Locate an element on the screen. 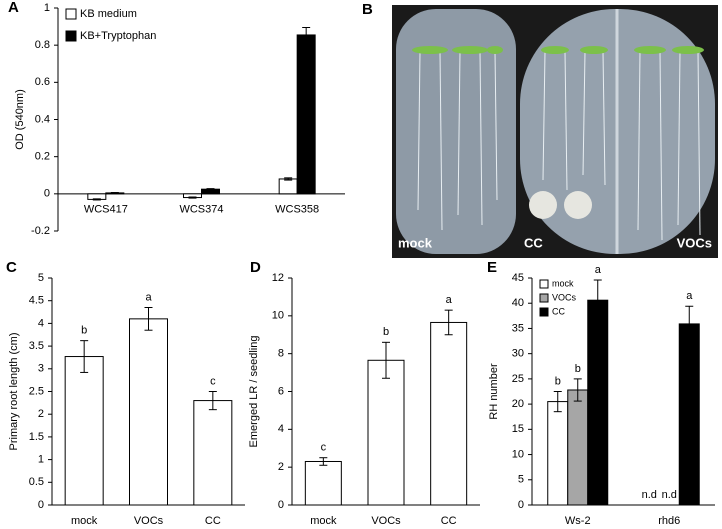  y-tick-label: 3 is located at coordinates (41, 369).